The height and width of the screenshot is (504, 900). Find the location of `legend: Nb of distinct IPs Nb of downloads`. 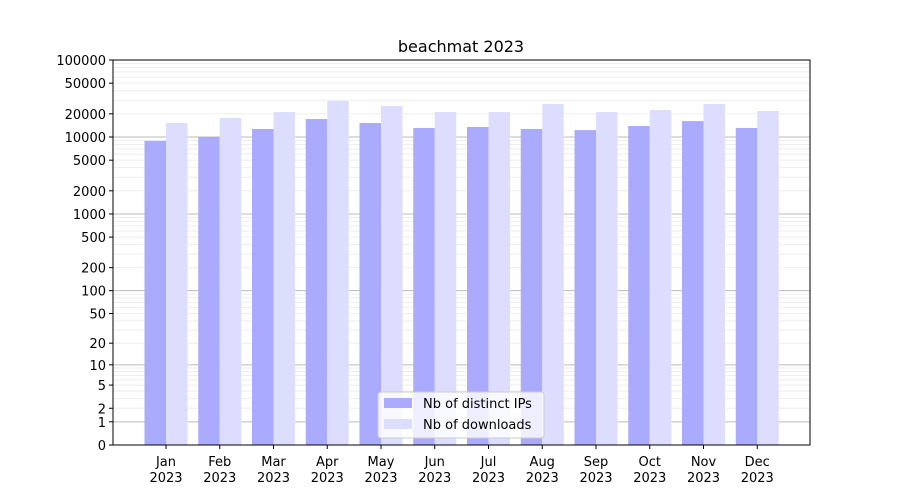

legend: Nb of distinct IPs Nb of downloads is located at coordinates (461, 415).